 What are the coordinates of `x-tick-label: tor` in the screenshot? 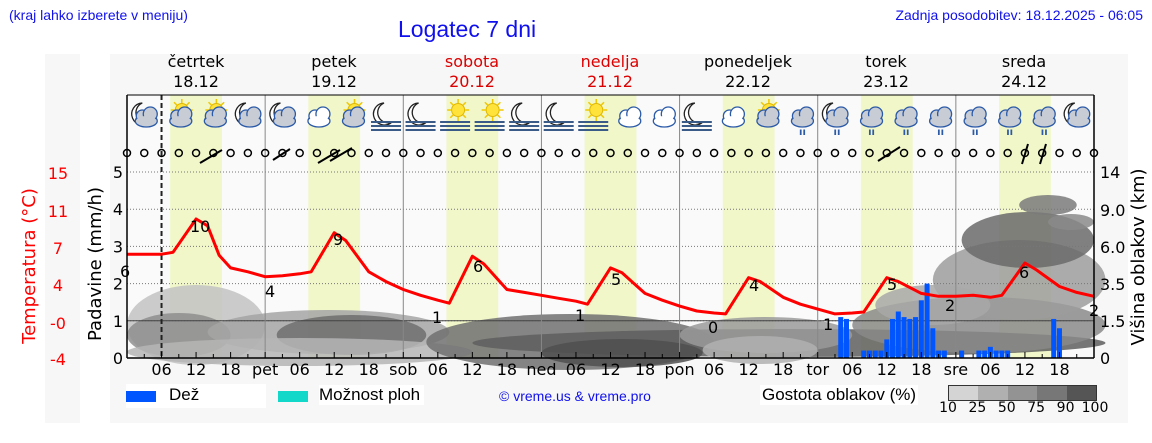 It's located at (817, 369).